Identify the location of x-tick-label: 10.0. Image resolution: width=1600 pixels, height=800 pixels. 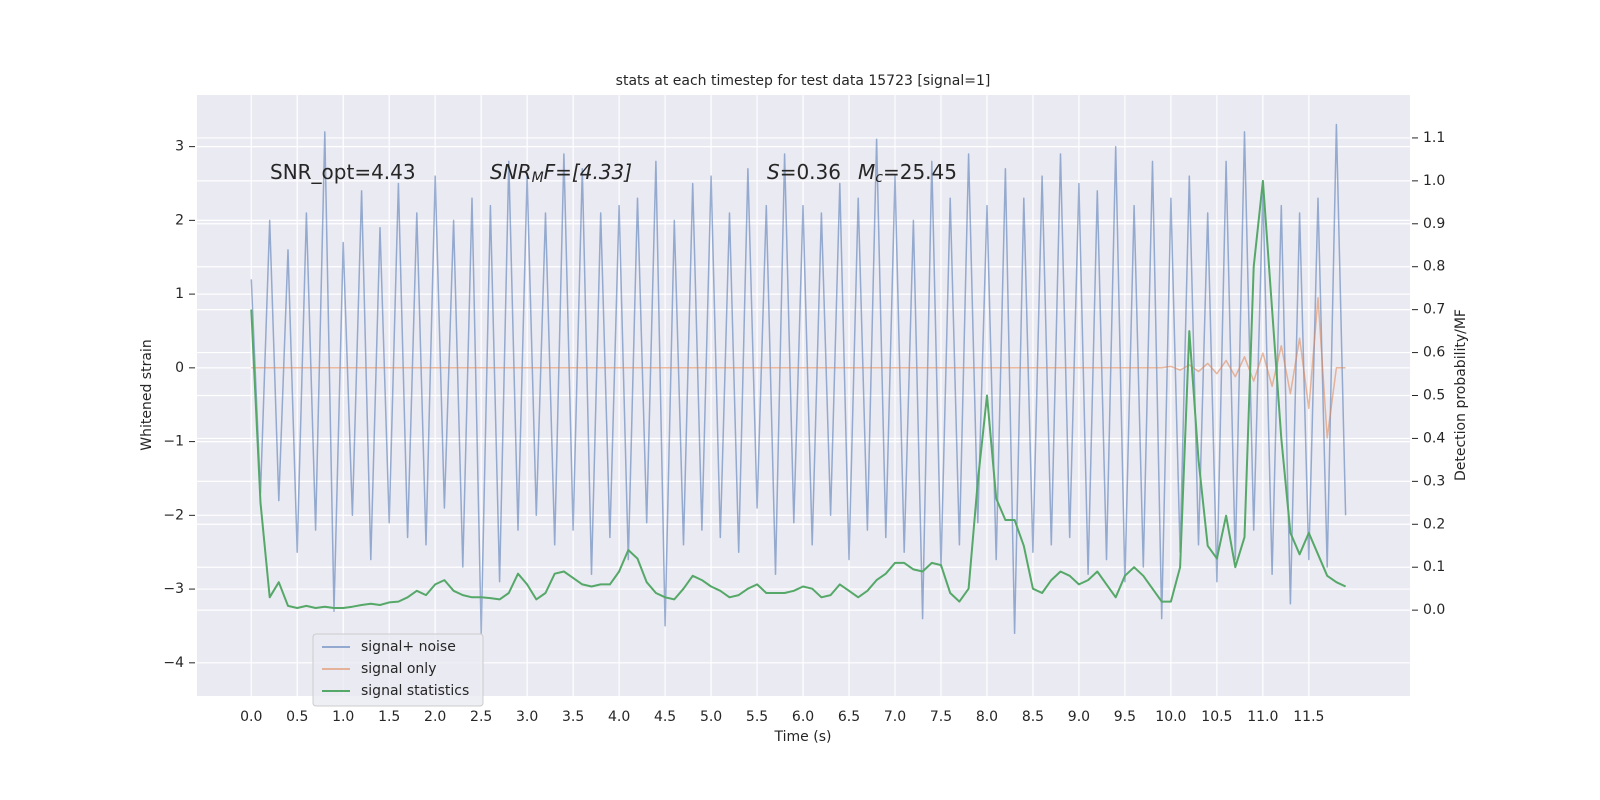
(1170, 717).